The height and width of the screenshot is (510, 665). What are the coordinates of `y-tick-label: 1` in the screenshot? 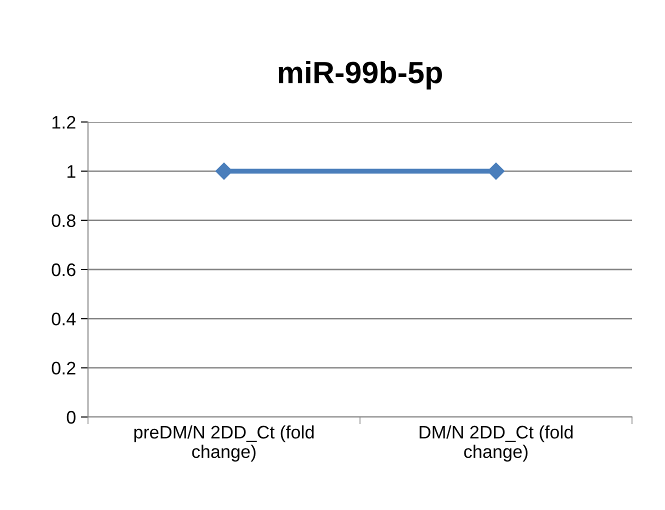 It's located at (72, 171).